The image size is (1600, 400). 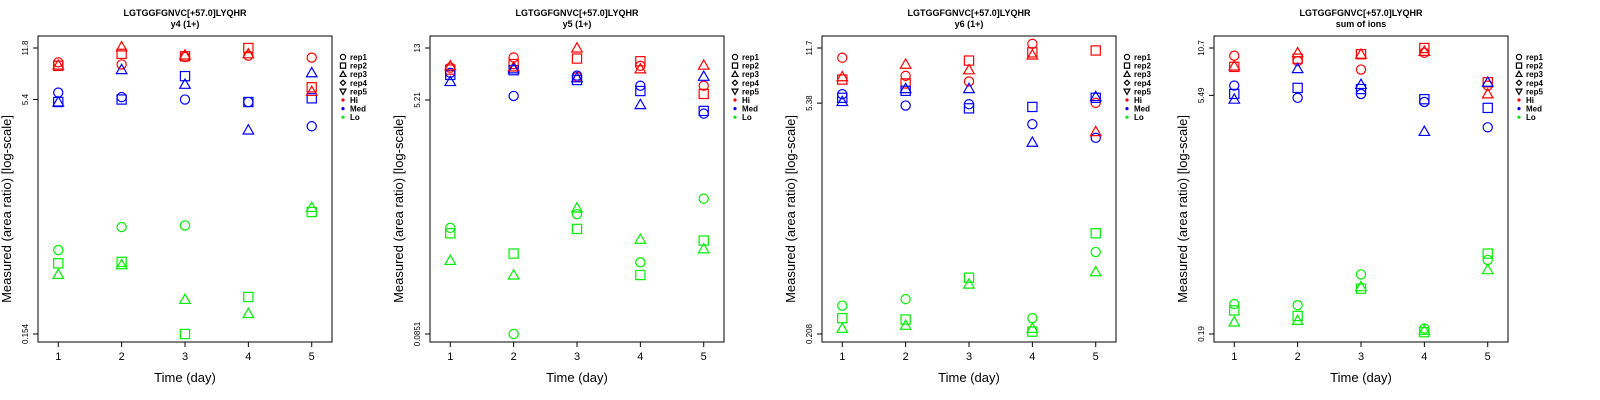 What do you see at coordinates (343, 117) in the screenshot?
I see `legend-symbol-lo` at bounding box center [343, 117].